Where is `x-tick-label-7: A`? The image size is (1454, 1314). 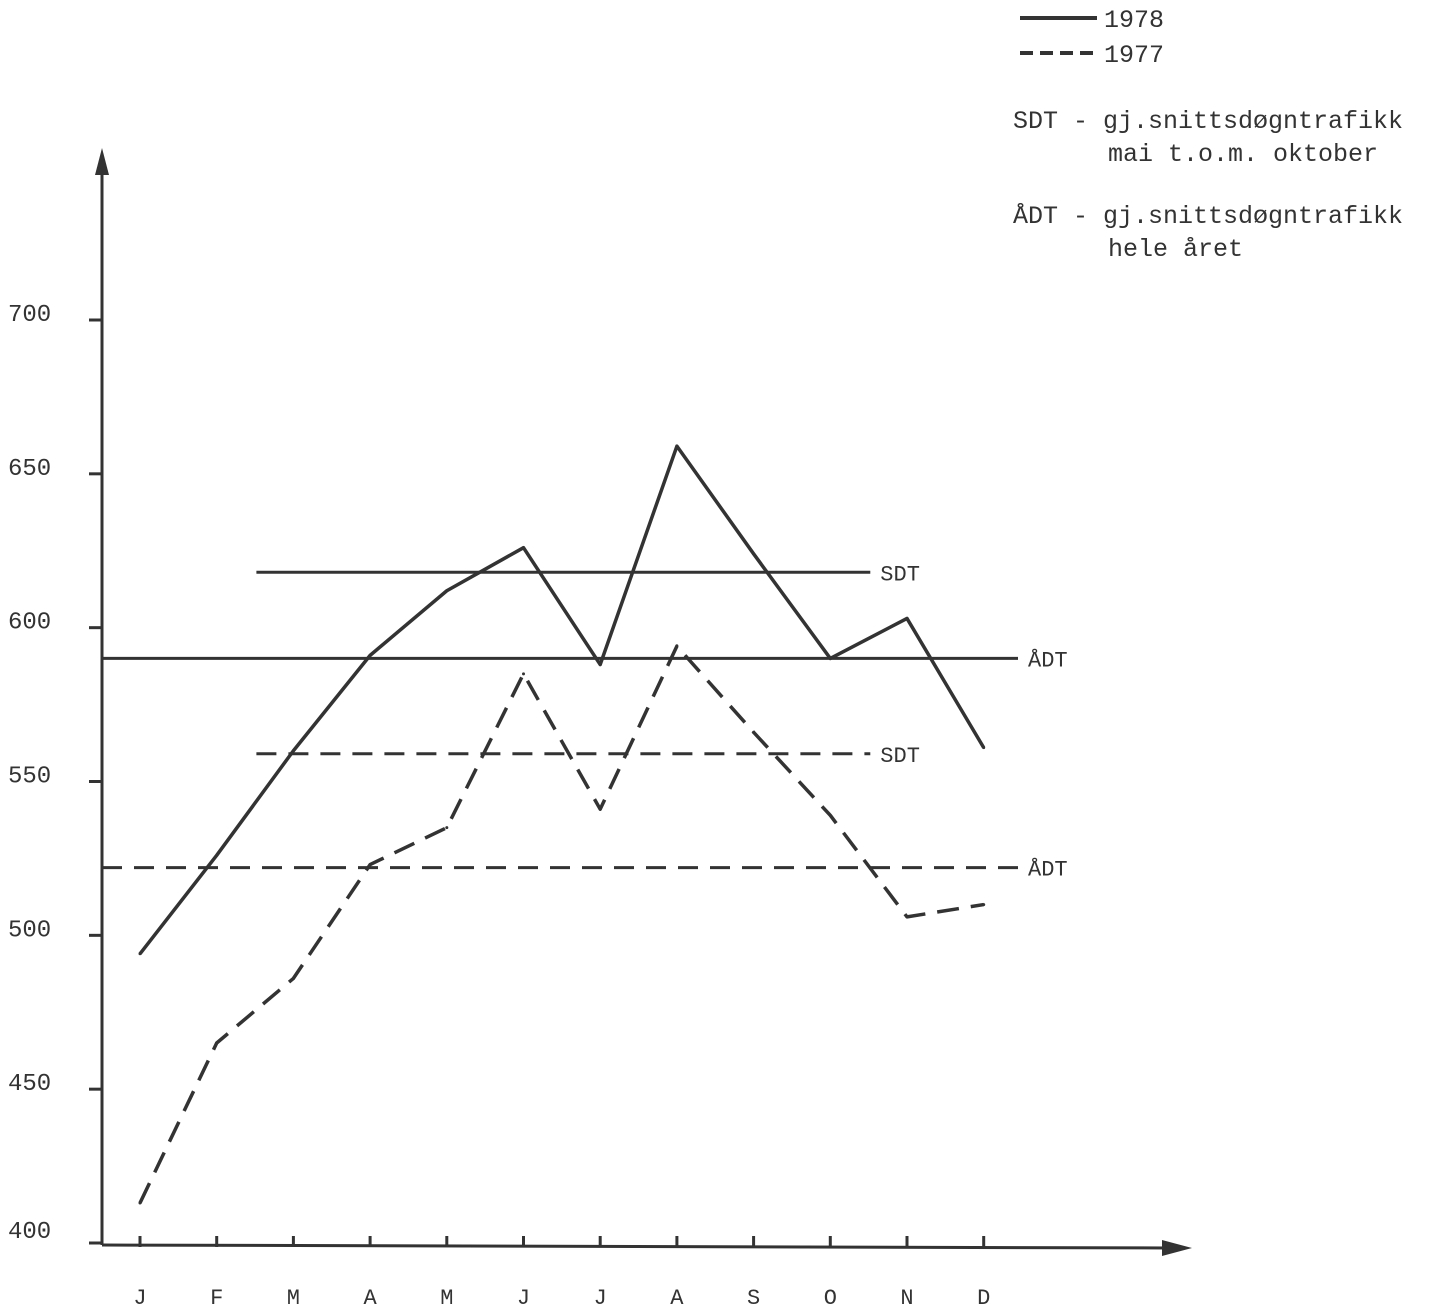 x-tick-label-7: A is located at coordinates (677, 1298).